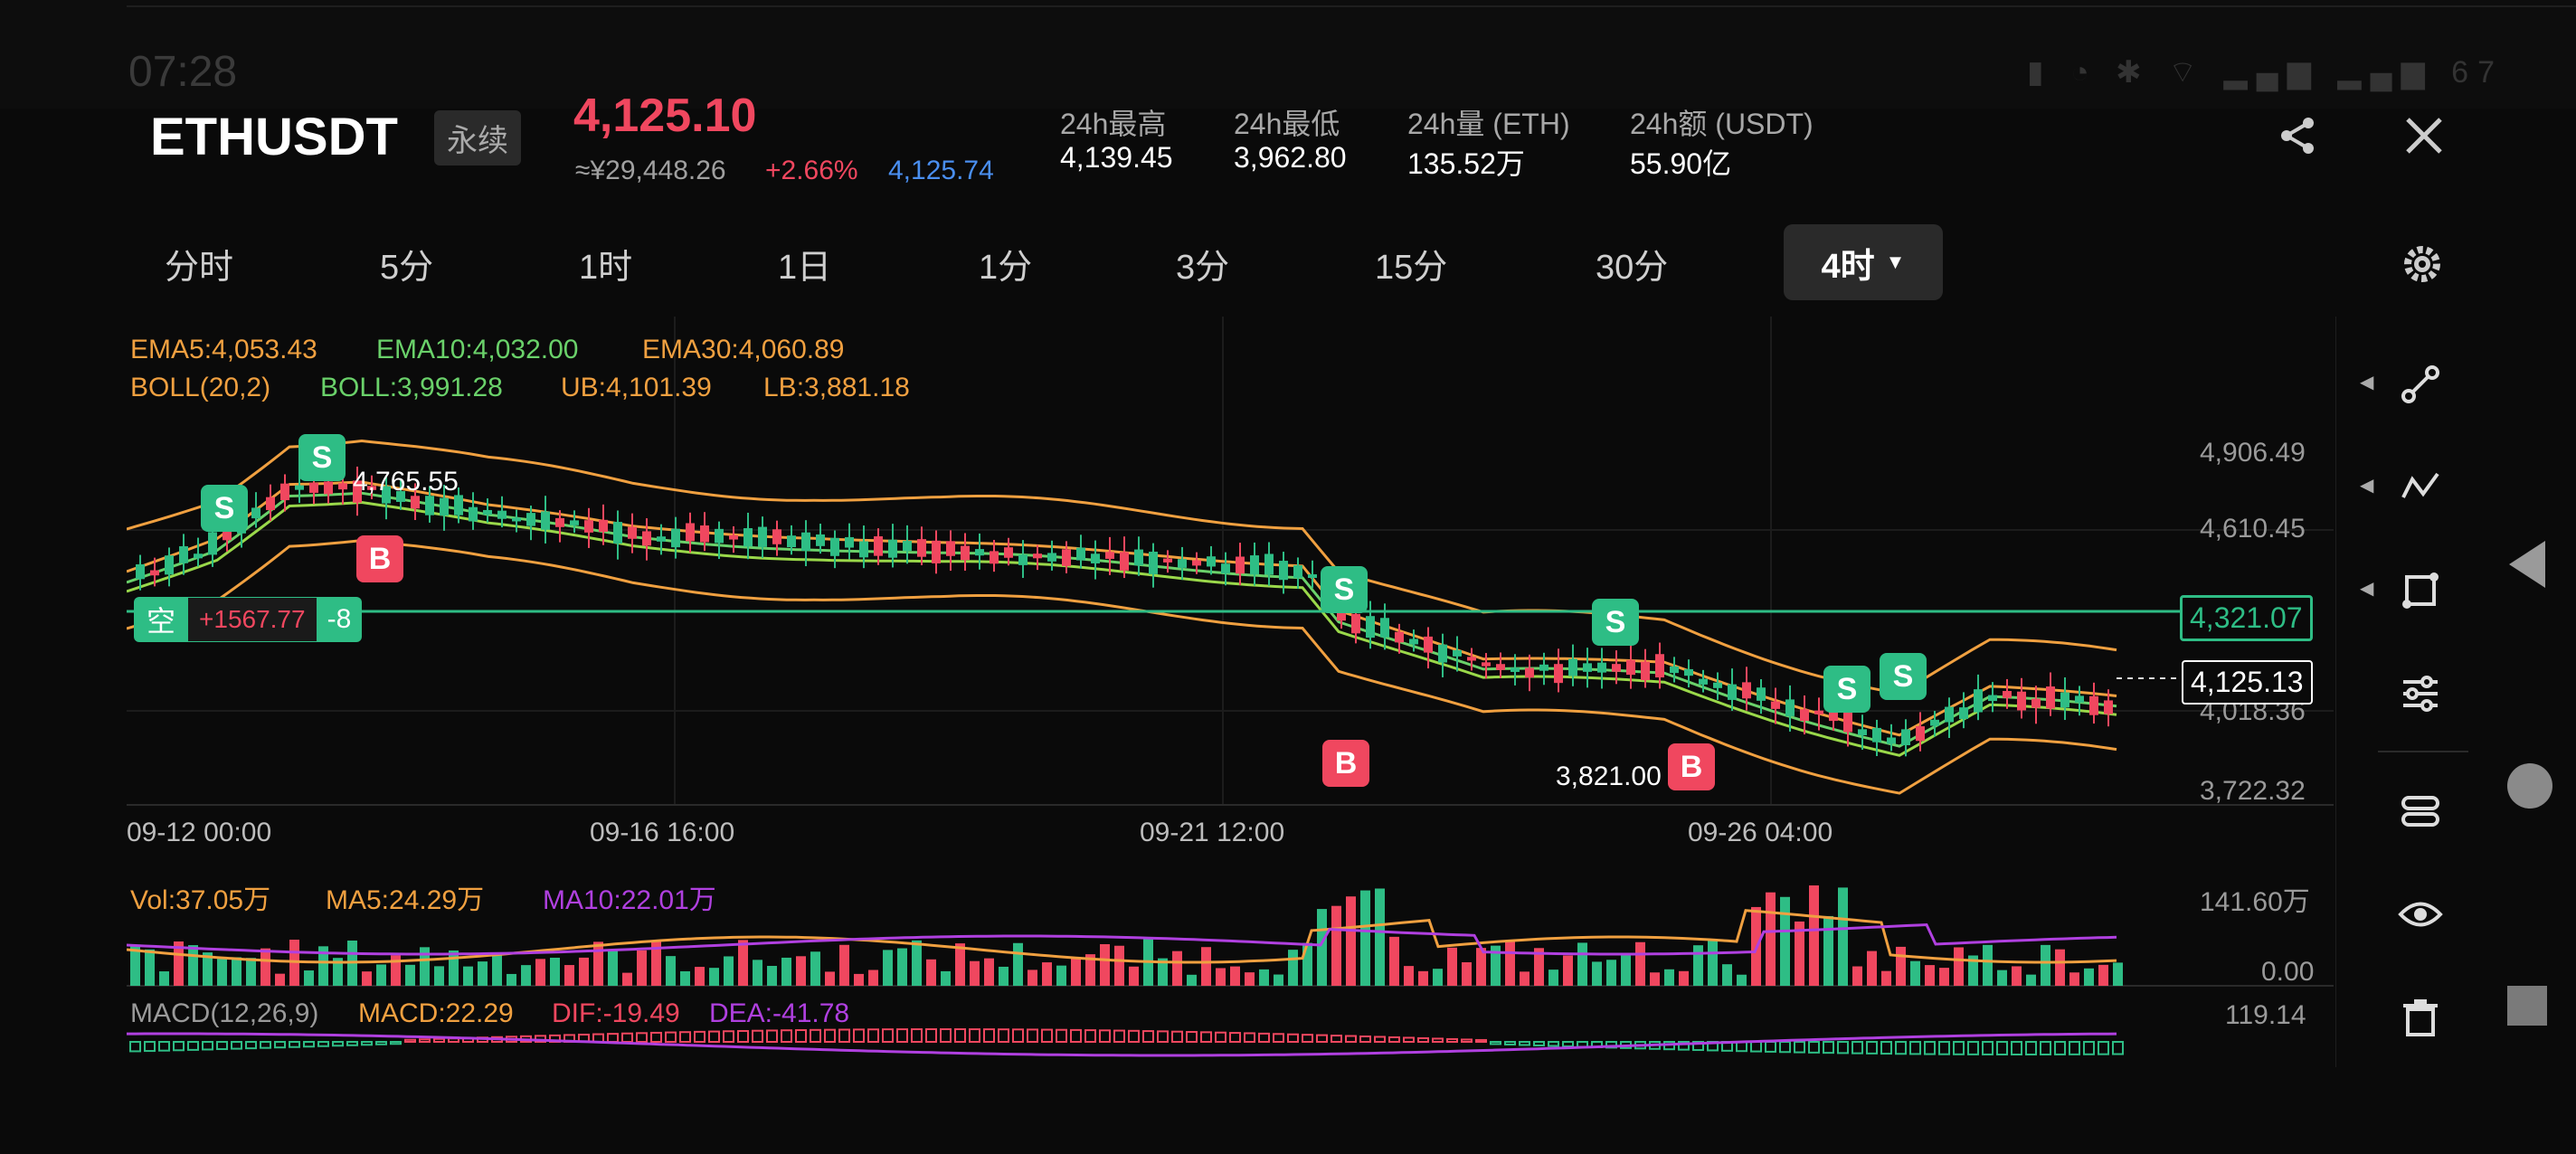 The height and width of the screenshot is (1154, 2576). I want to click on tab-timeframe-1h: 1时, so click(606, 268).